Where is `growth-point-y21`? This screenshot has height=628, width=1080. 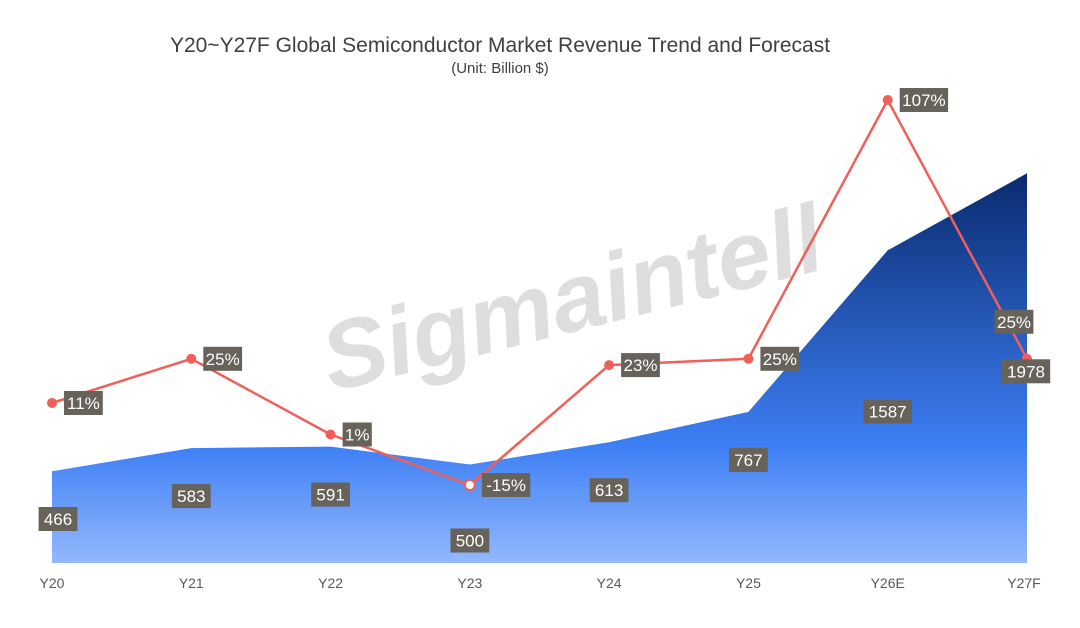 growth-point-y21 is located at coordinates (191, 358).